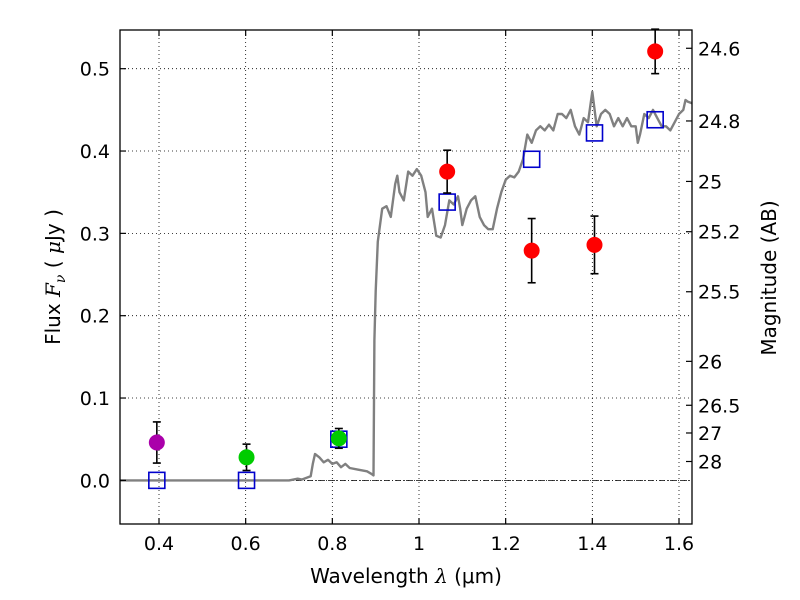 The image size is (800, 600). I want to click on x-axis-title-text: Wavelength, so click(372, 576).